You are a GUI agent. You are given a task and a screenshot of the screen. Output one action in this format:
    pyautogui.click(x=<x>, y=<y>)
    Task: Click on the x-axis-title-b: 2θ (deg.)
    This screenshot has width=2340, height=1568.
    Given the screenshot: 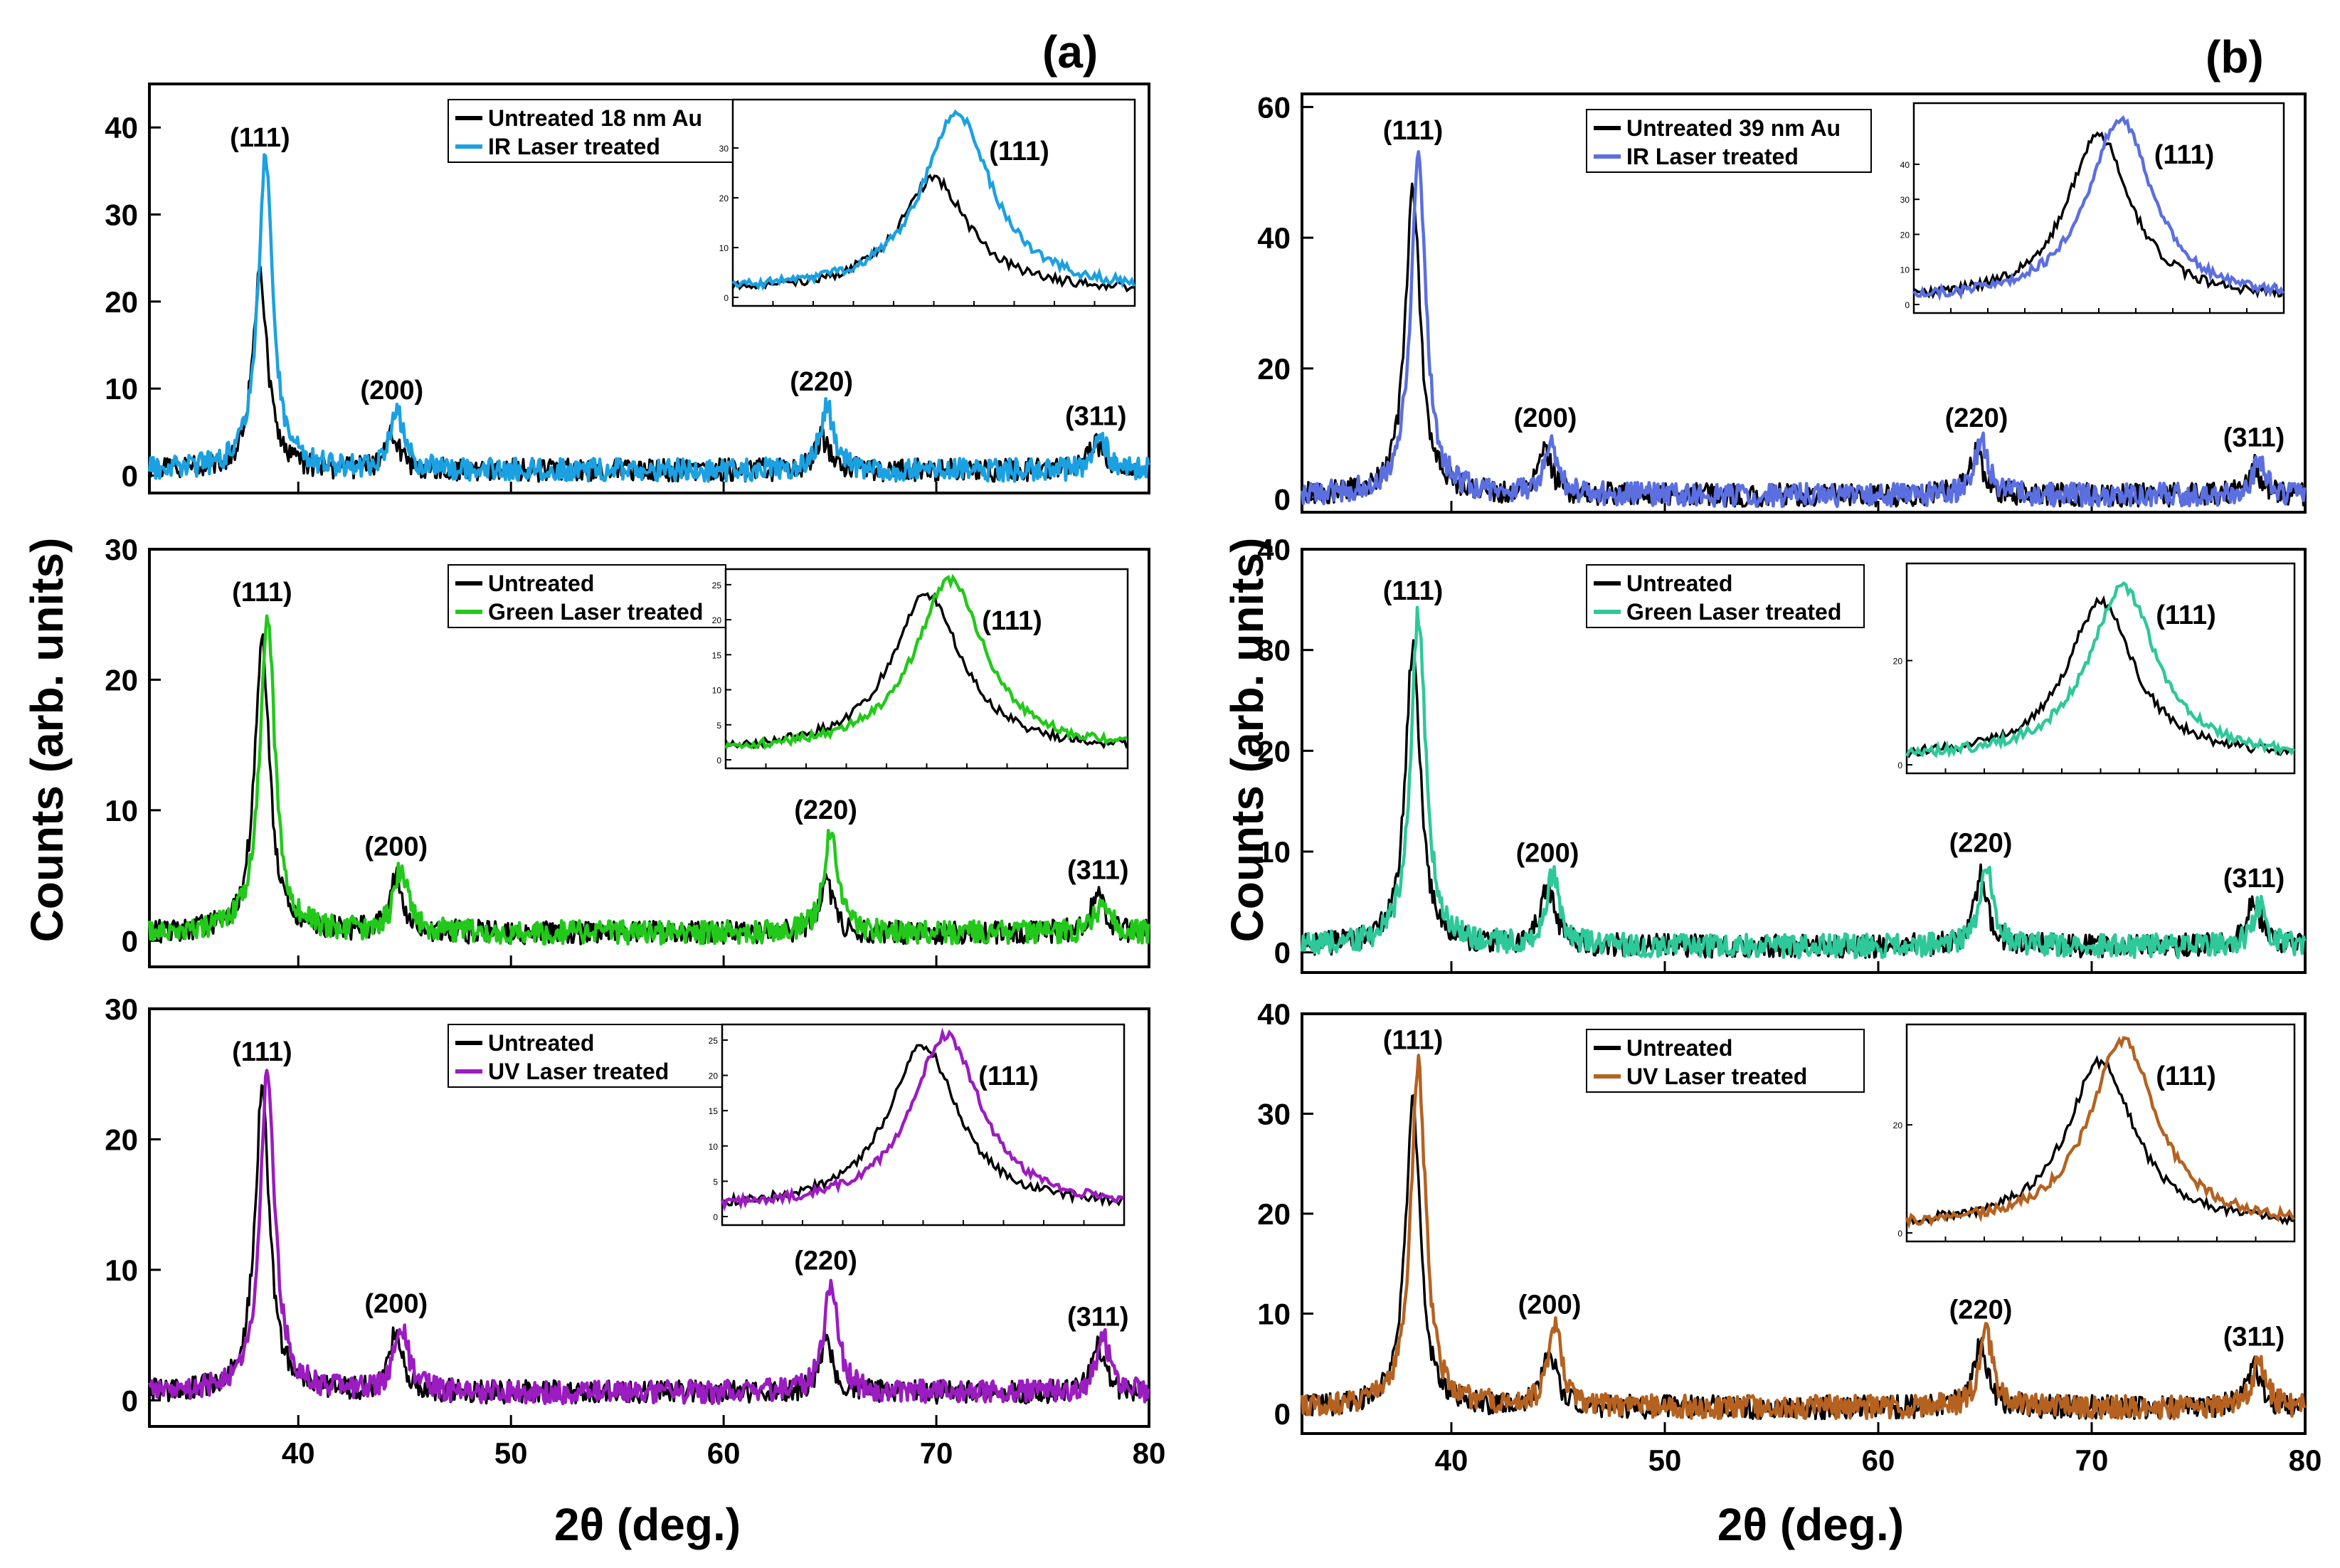 What is the action you would take?
    pyautogui.click(x=1810, y=1525)
    